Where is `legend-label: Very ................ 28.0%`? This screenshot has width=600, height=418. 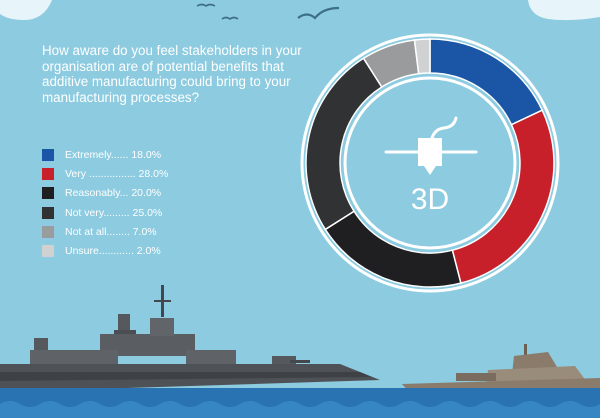
legend-label: Very ................ 28.0% is located at coordinates (117, 173).